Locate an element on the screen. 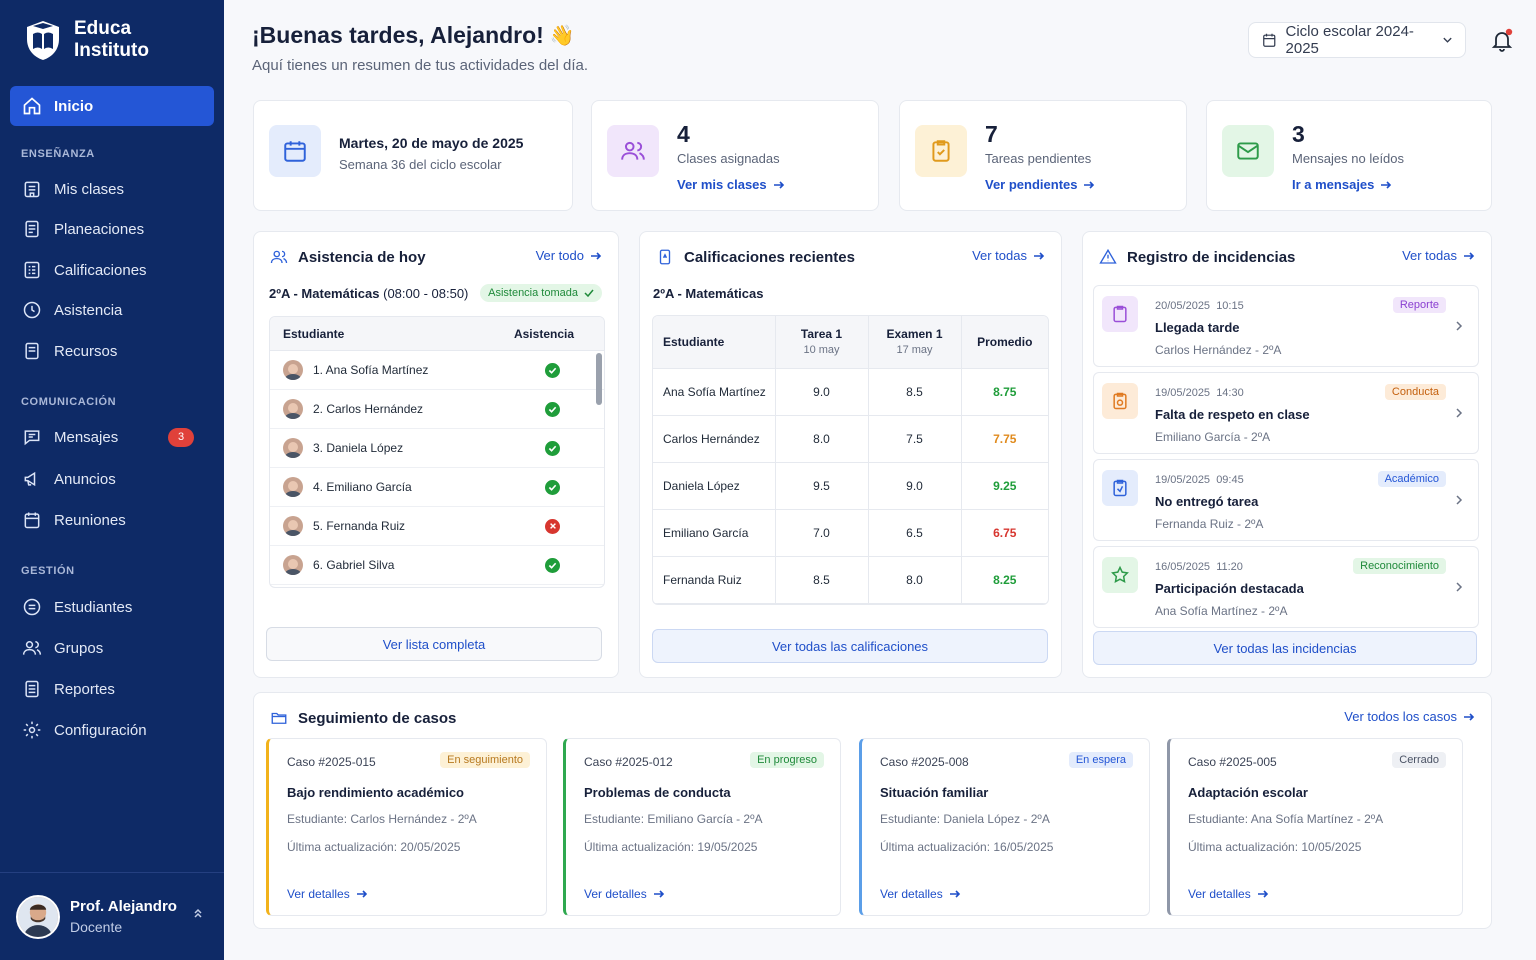 The height and width of the screenshot is (960, 1536). messages-count-badge: 3 is located at coordinates (181, 437).